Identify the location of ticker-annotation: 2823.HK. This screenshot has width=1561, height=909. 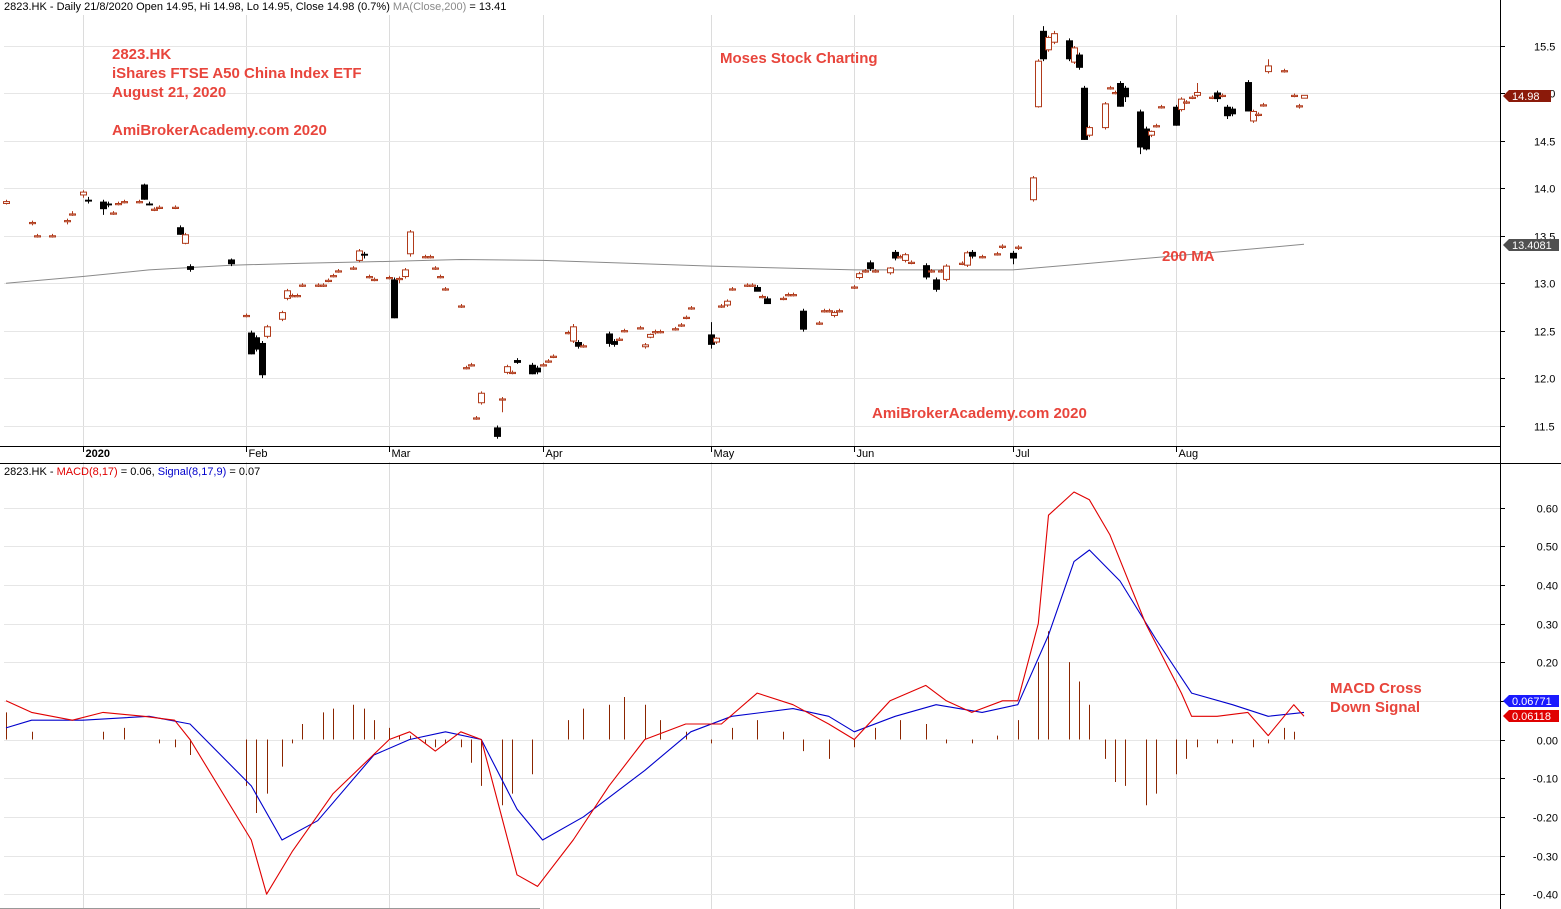
(142, 54).